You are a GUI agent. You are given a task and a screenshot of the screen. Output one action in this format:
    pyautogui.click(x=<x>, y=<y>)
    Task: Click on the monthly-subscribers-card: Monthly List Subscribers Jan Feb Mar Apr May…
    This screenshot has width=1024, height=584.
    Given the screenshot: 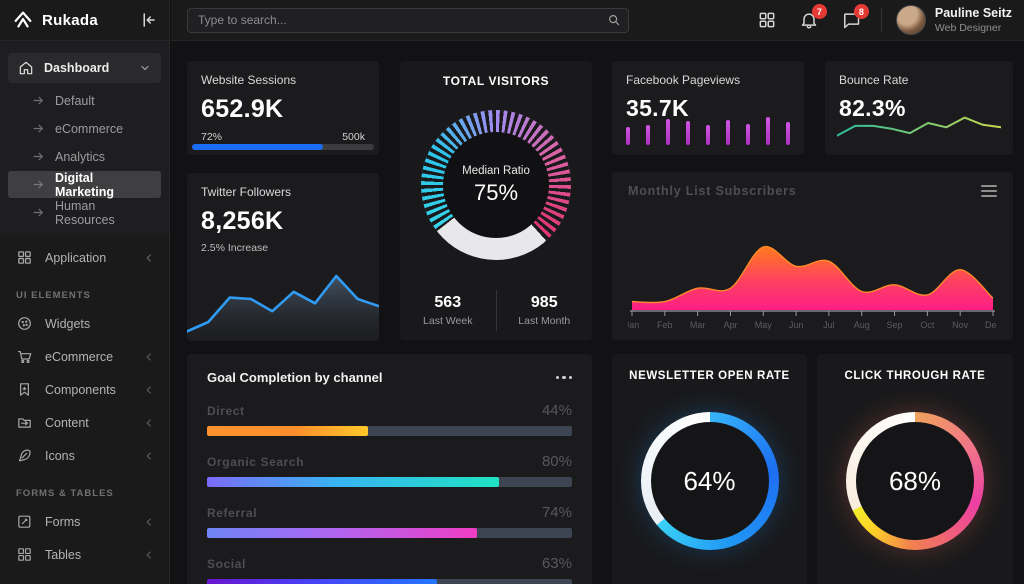 What is the action you would take?
    pyautogui.click(x=812, y=256)
    